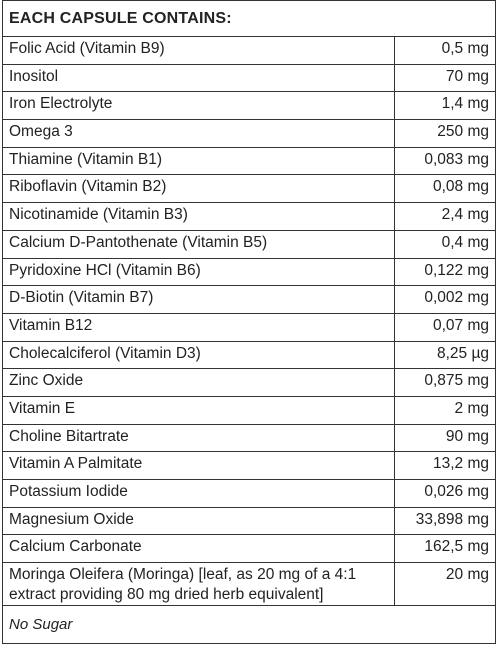 This screenshot has height=646, width=500. Describe the element at coordinates (199, 216) in the screenshot. I see `ingredient: Nicotinamide (Vitamin B3)` at that location.